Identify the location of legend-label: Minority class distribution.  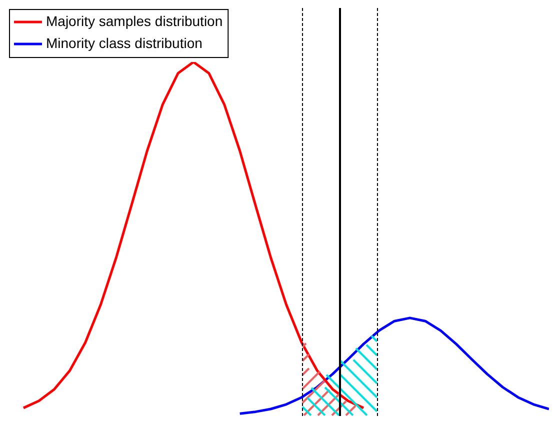
(124, 42).